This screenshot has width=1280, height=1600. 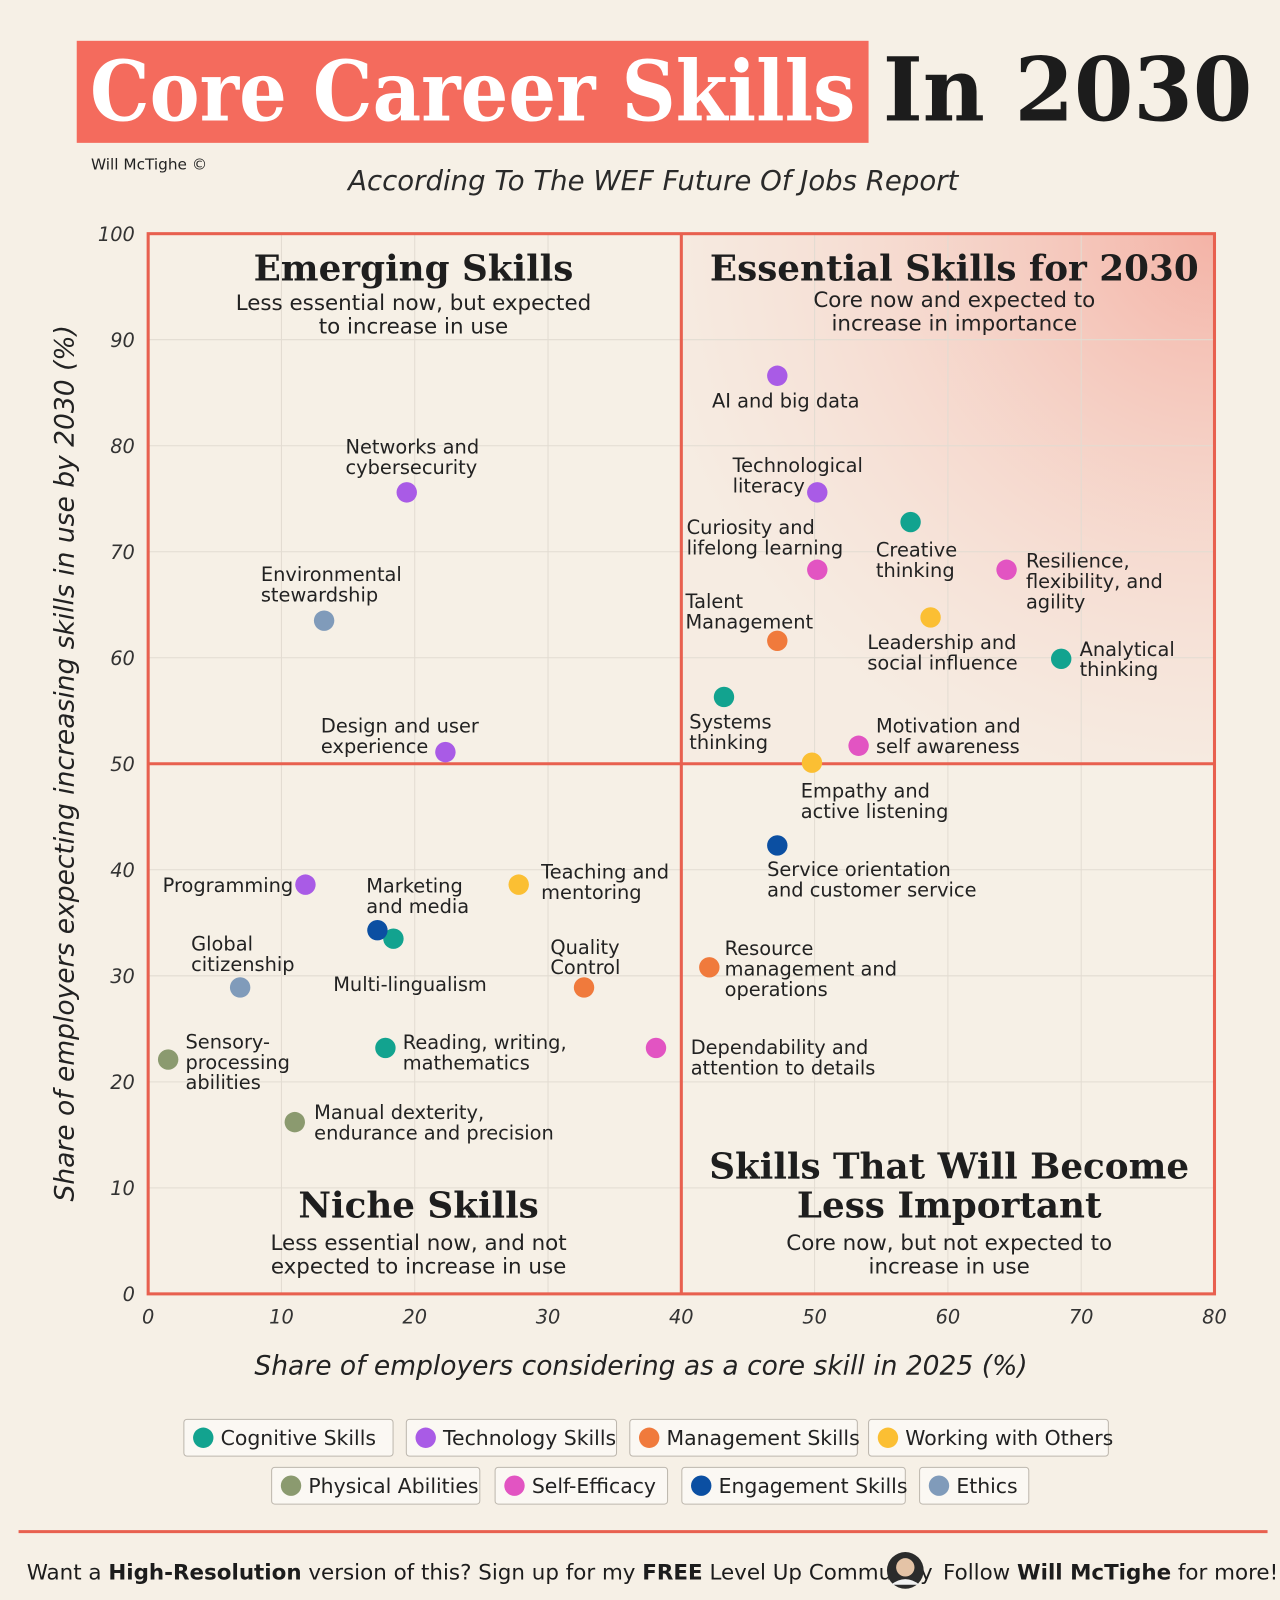 I want to click on legend-label: Engagement Skills, so click(x=813, y=1486).